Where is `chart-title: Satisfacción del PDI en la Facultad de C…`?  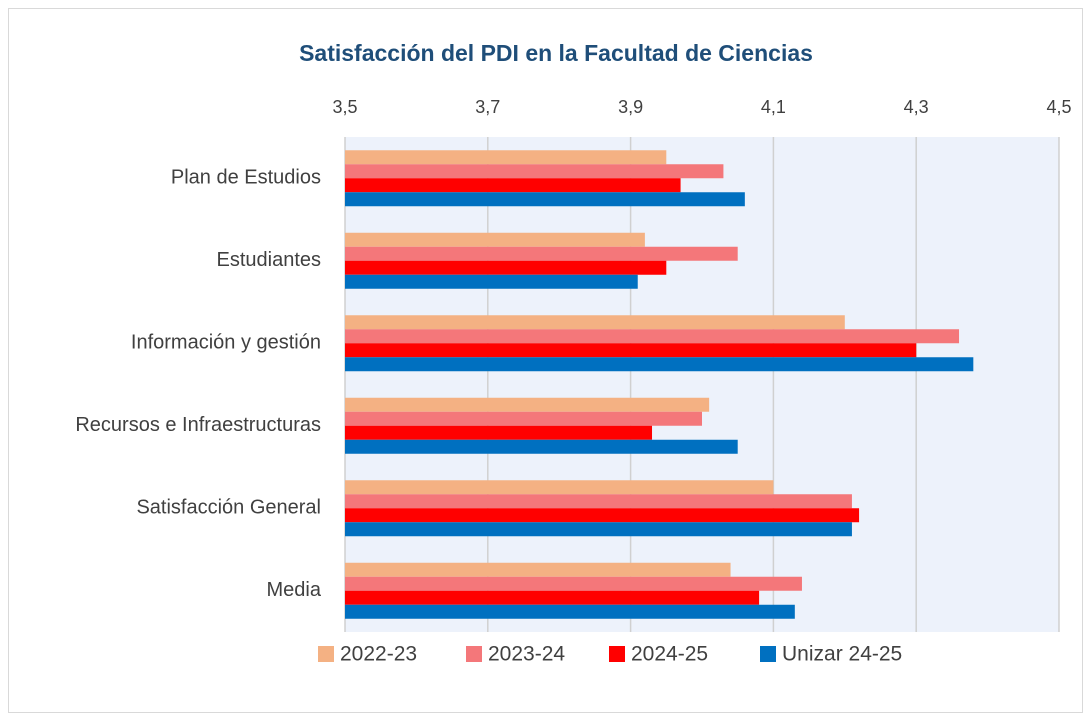
chart-title: Satisfacción del PDI en la Facultad de C… is located at coordinates (556, 53).